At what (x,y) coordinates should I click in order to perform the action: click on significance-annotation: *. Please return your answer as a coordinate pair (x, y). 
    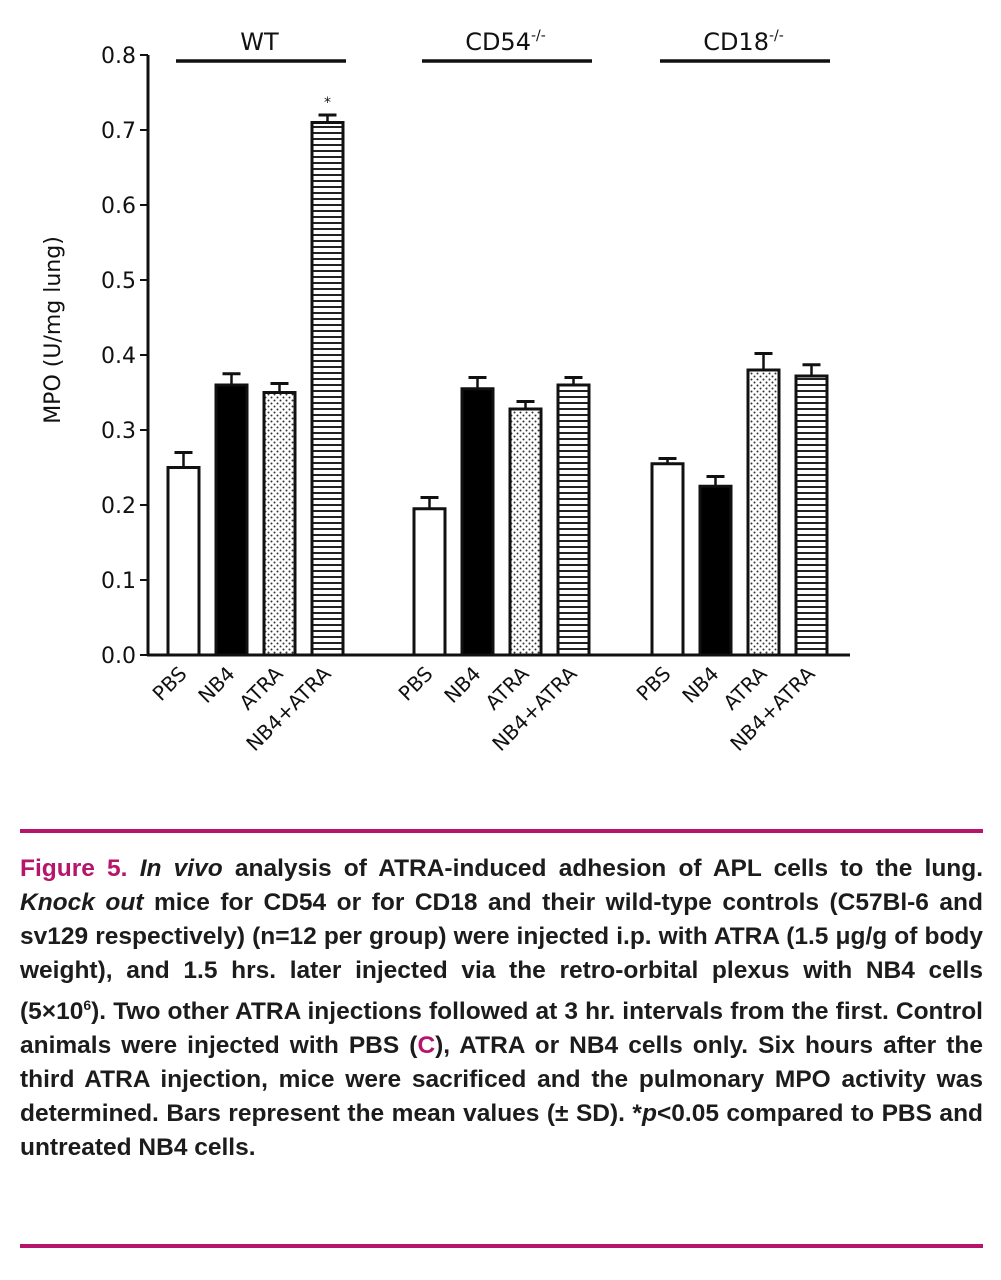
    Looking at the image, I should click on (327, 103).